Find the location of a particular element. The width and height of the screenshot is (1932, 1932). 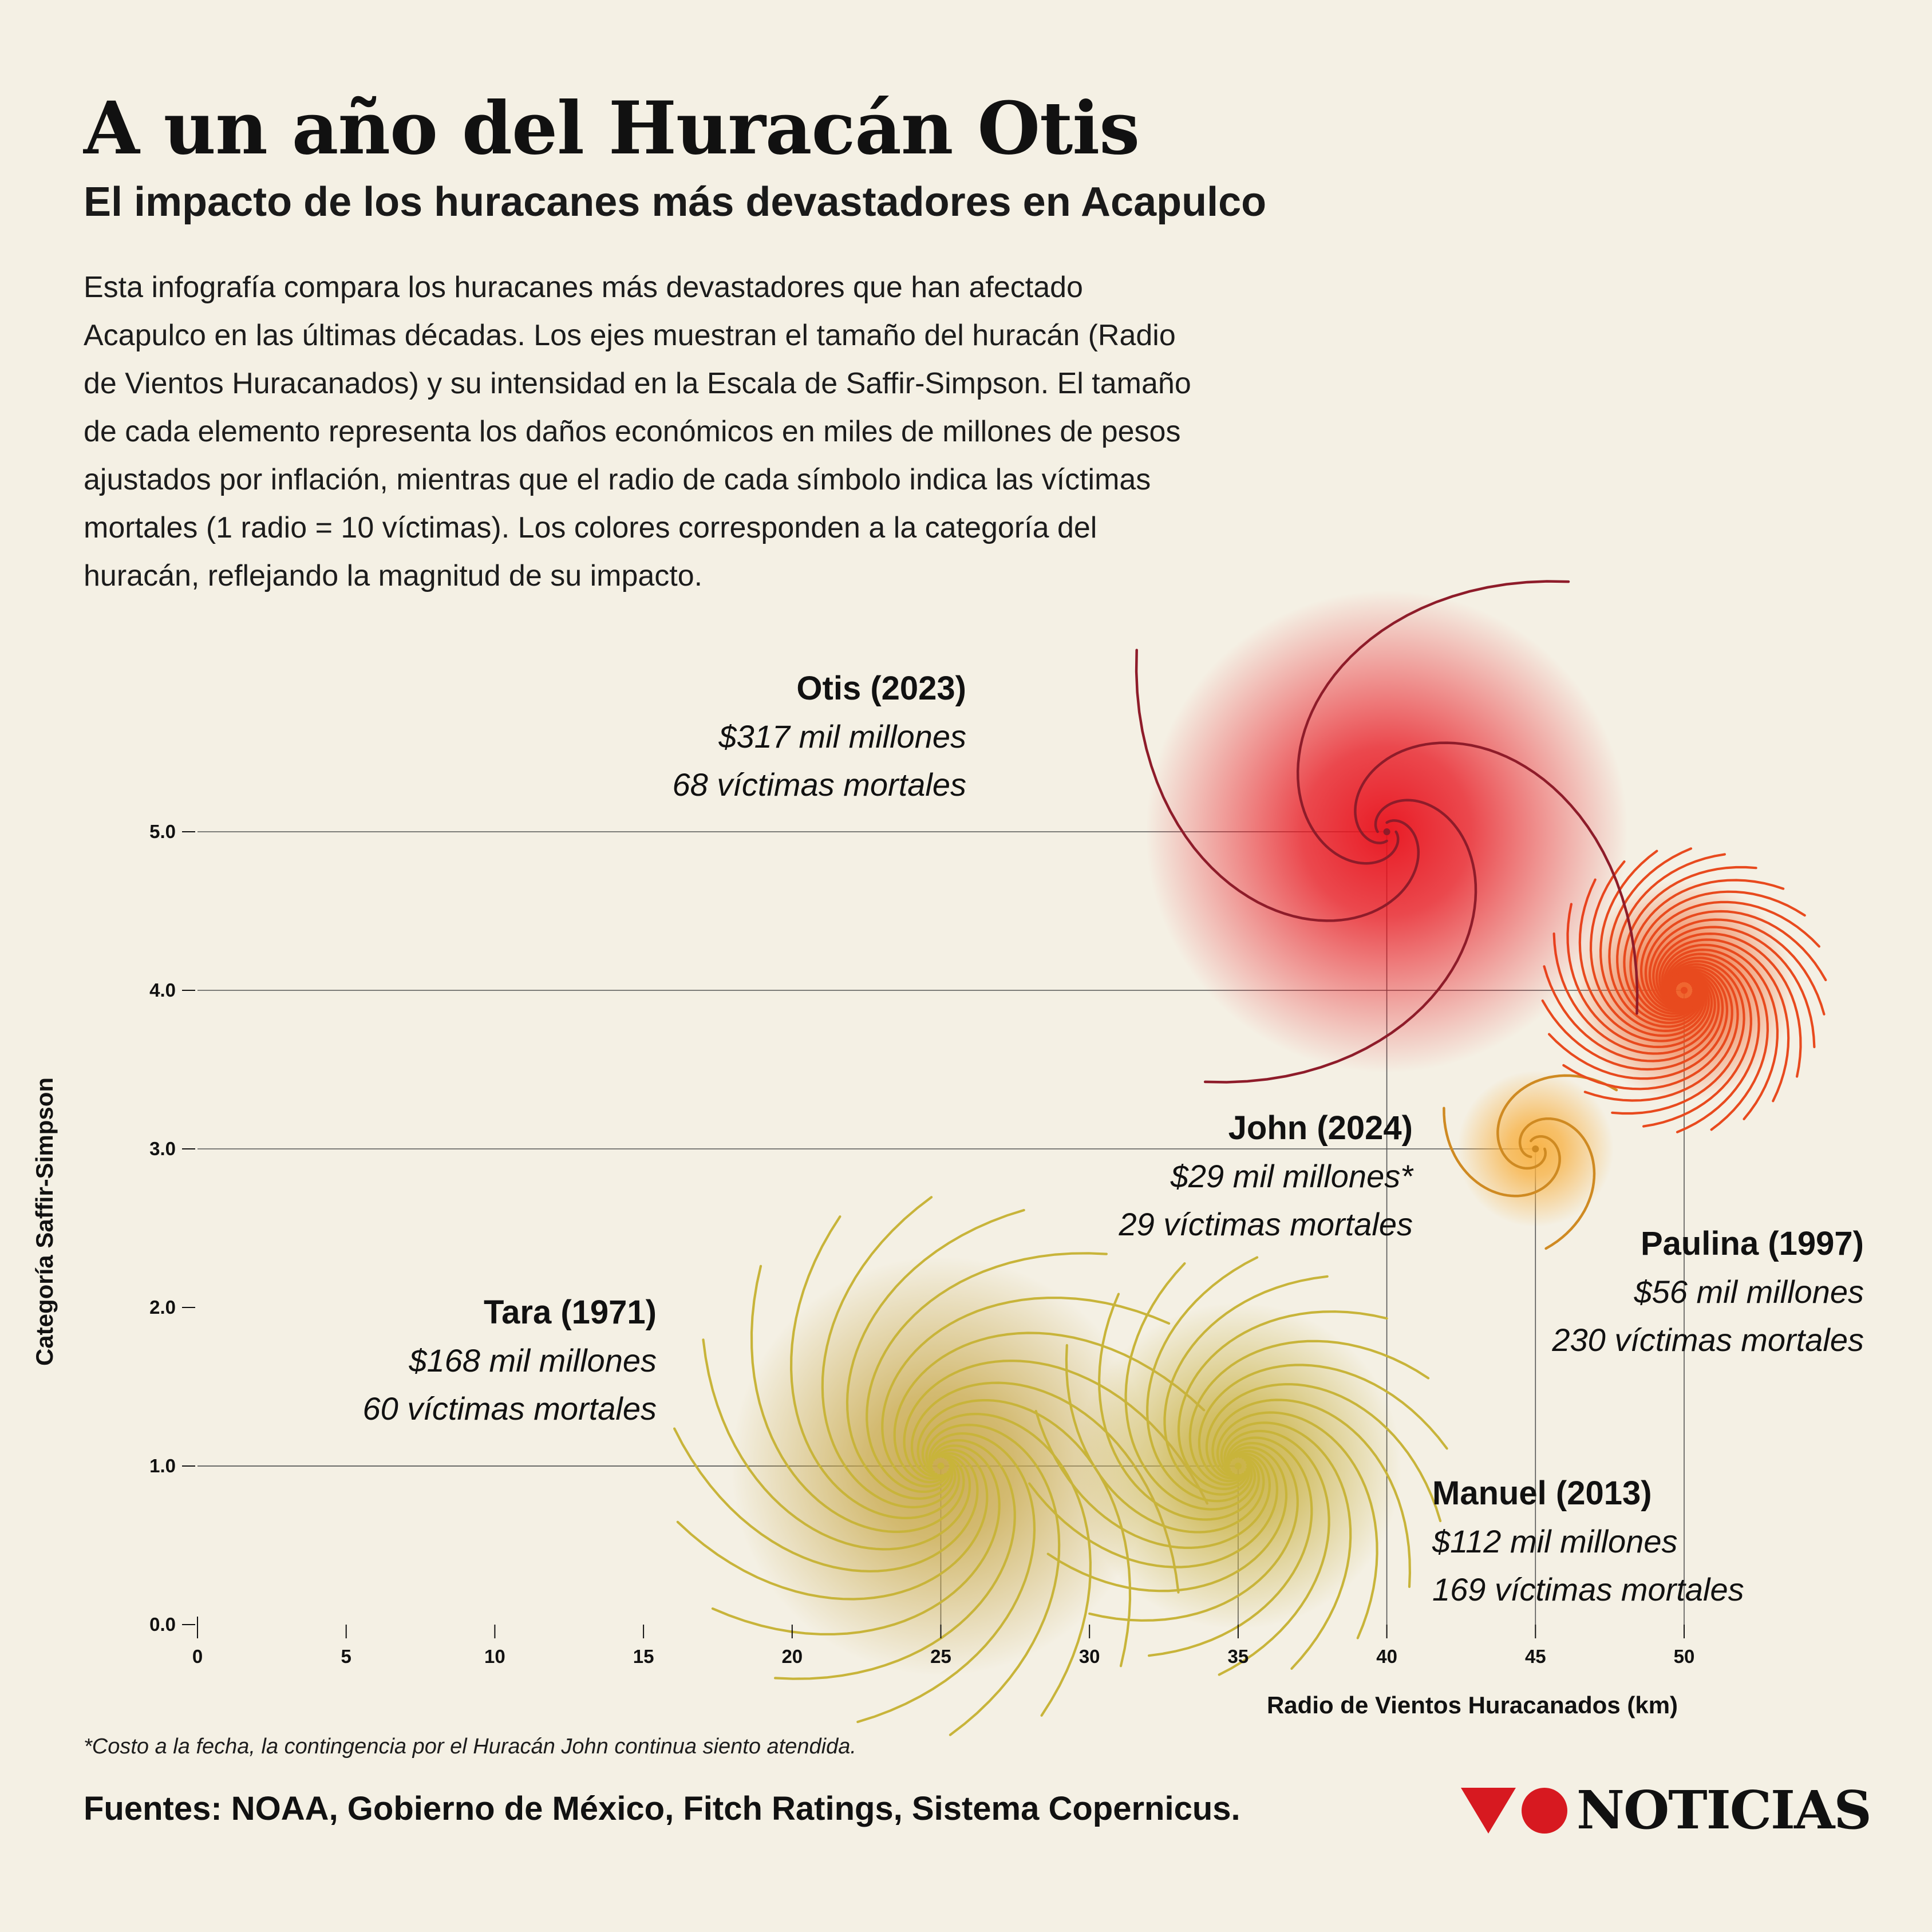

hurricane-deaths: 68 víctimas mortales is located at coordinates (820, 785).